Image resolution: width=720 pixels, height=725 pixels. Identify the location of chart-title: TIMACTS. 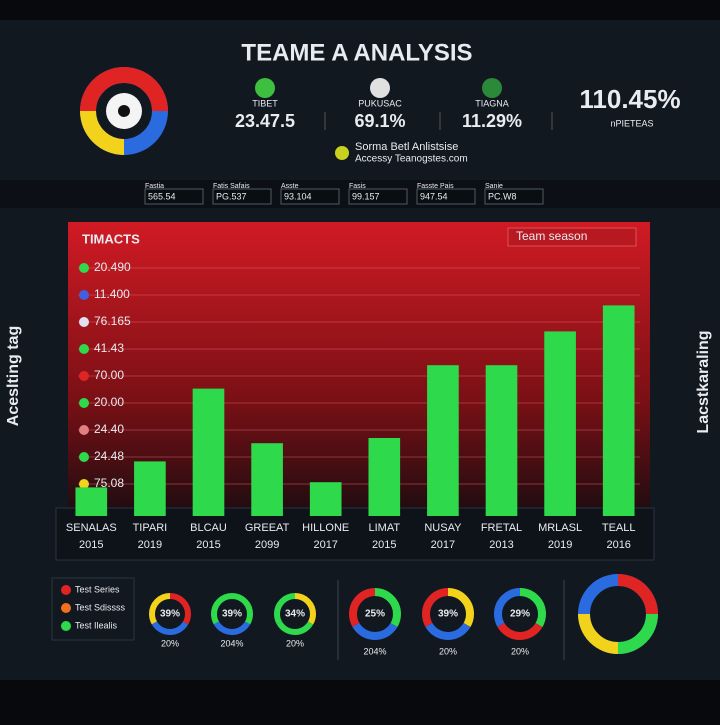
(111, 238).